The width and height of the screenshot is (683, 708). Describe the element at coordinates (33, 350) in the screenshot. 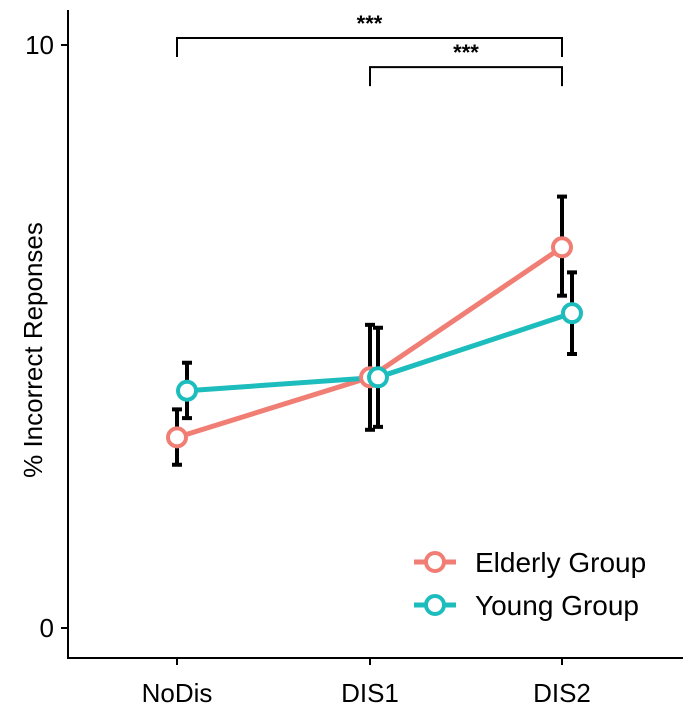

I see `y-axis-title: % Incorrect Reponses` at that location.